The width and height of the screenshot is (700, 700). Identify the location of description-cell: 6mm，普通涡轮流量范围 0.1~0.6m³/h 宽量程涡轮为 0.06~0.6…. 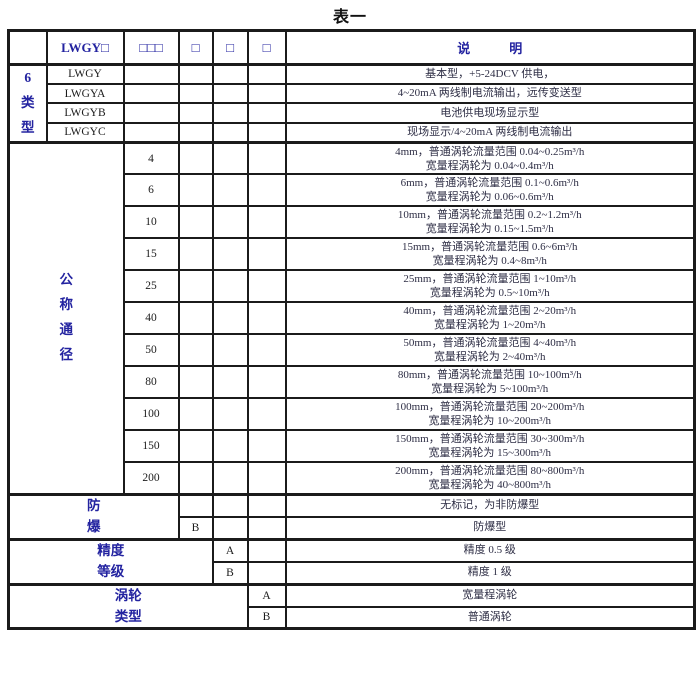
(490, 190).